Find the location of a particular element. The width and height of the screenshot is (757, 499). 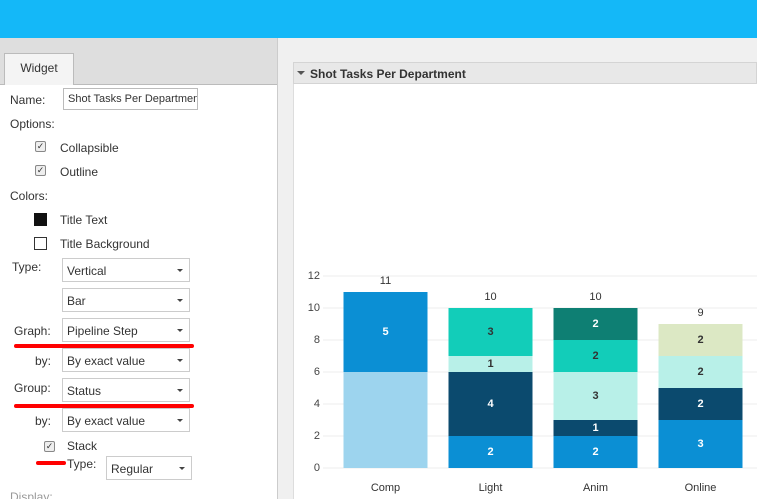

y-tick-label: 2 is located at coordinates (317, 436).